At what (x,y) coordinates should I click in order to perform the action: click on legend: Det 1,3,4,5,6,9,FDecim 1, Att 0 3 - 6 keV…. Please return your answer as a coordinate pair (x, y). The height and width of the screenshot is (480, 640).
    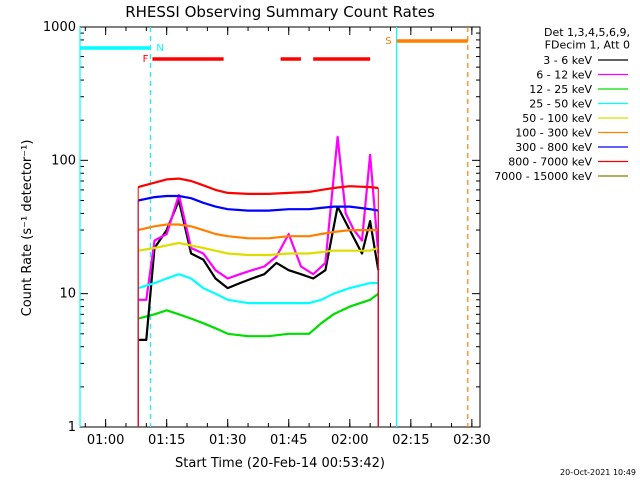
    Looking at the image, I should click on (562, 104).